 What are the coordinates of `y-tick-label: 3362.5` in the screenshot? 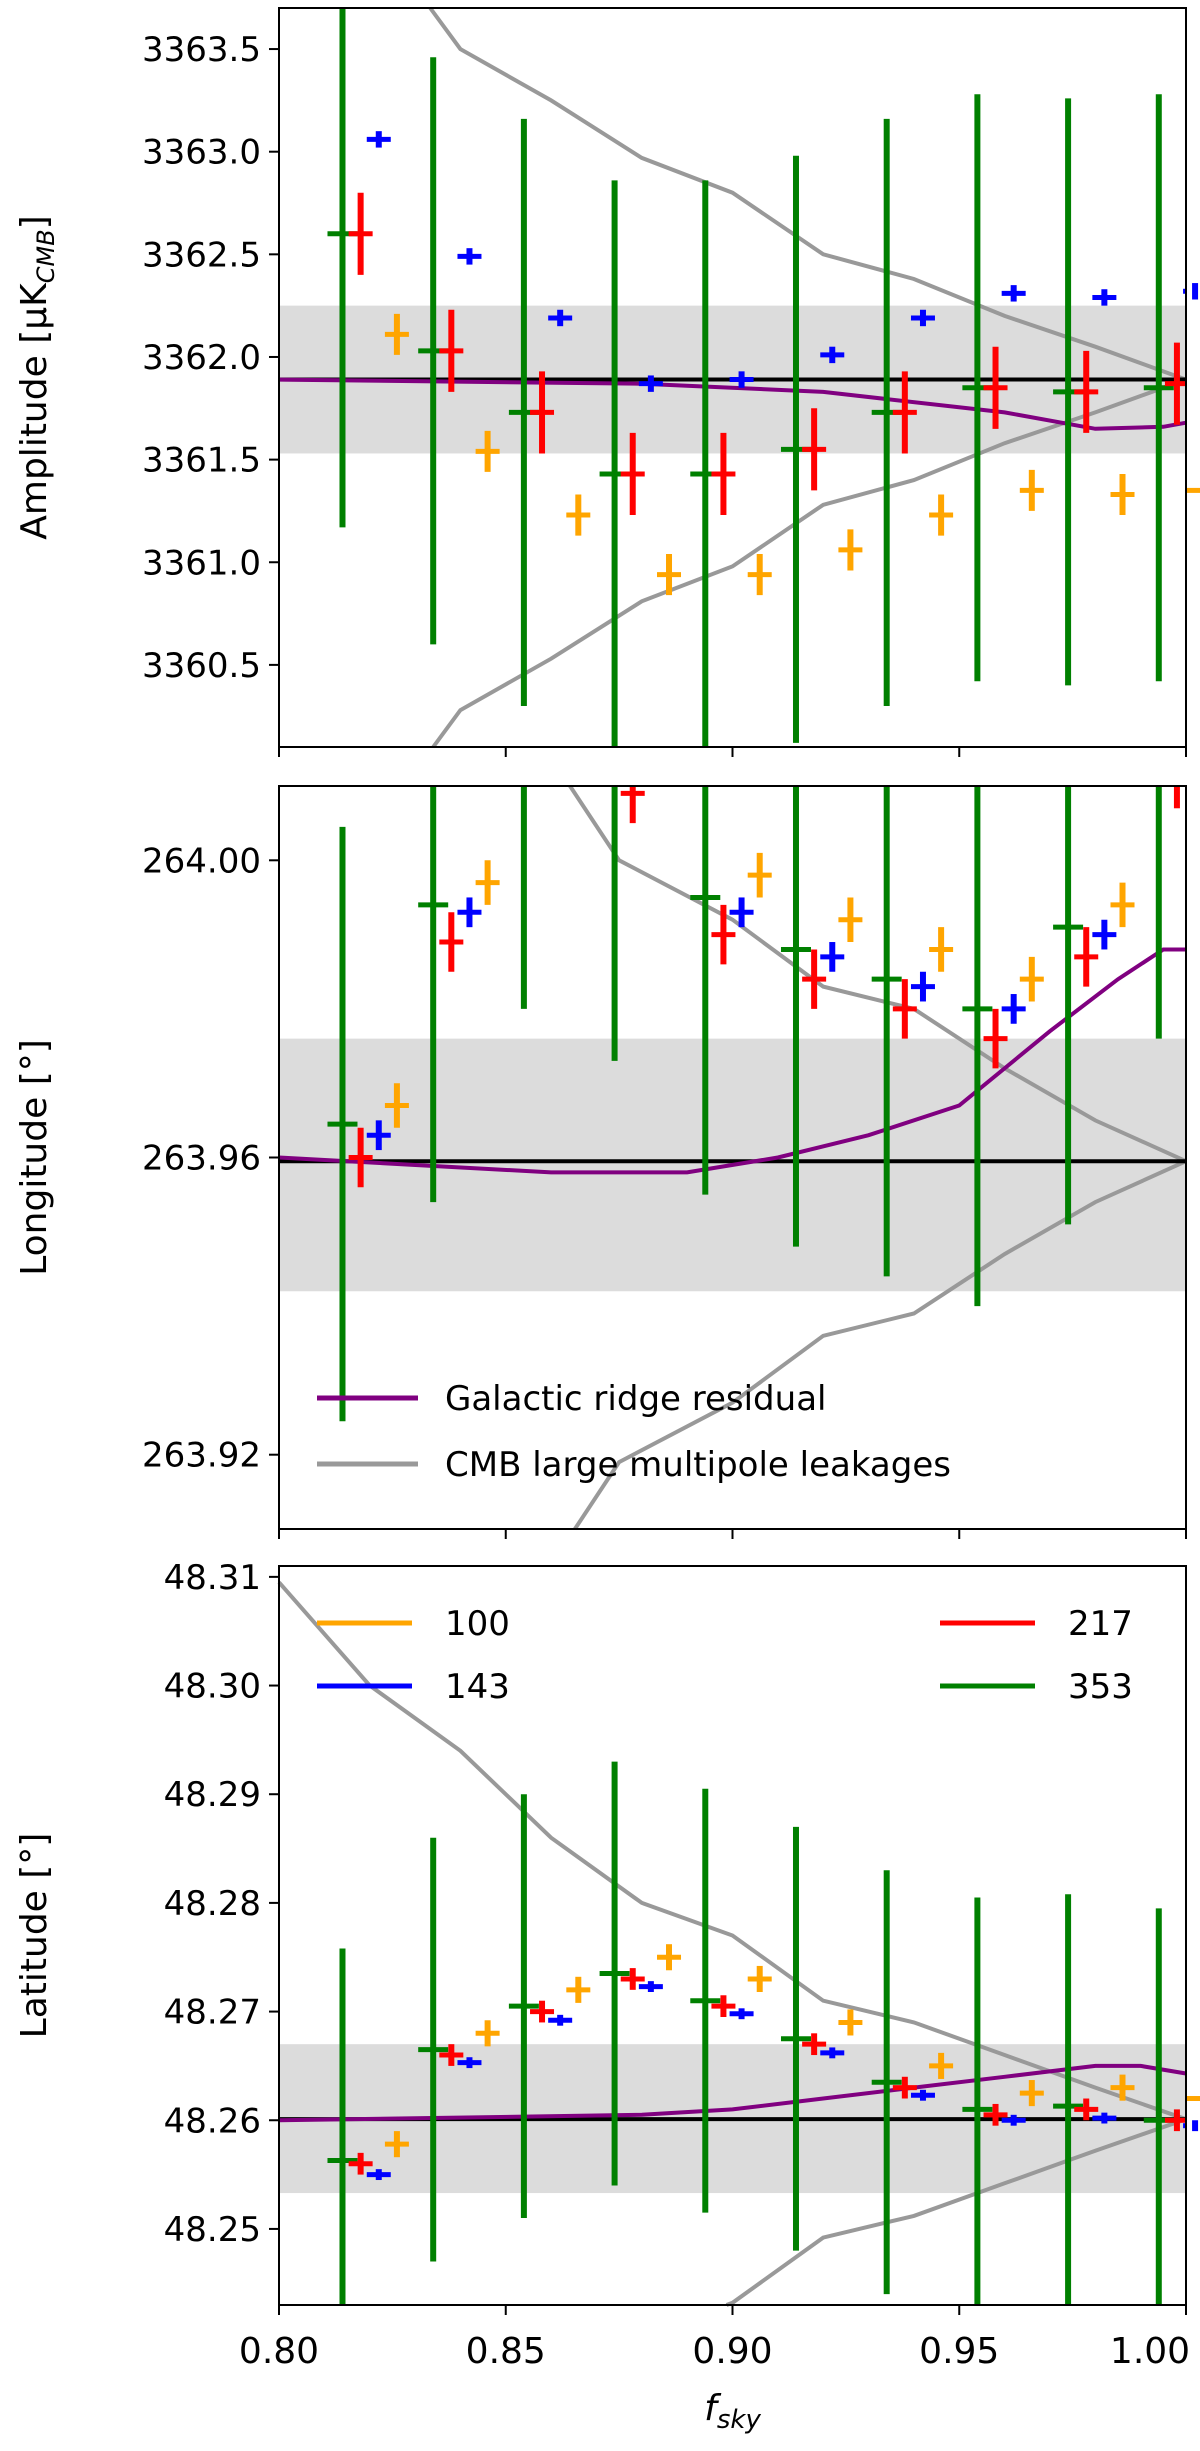 It's located at (201, 255).